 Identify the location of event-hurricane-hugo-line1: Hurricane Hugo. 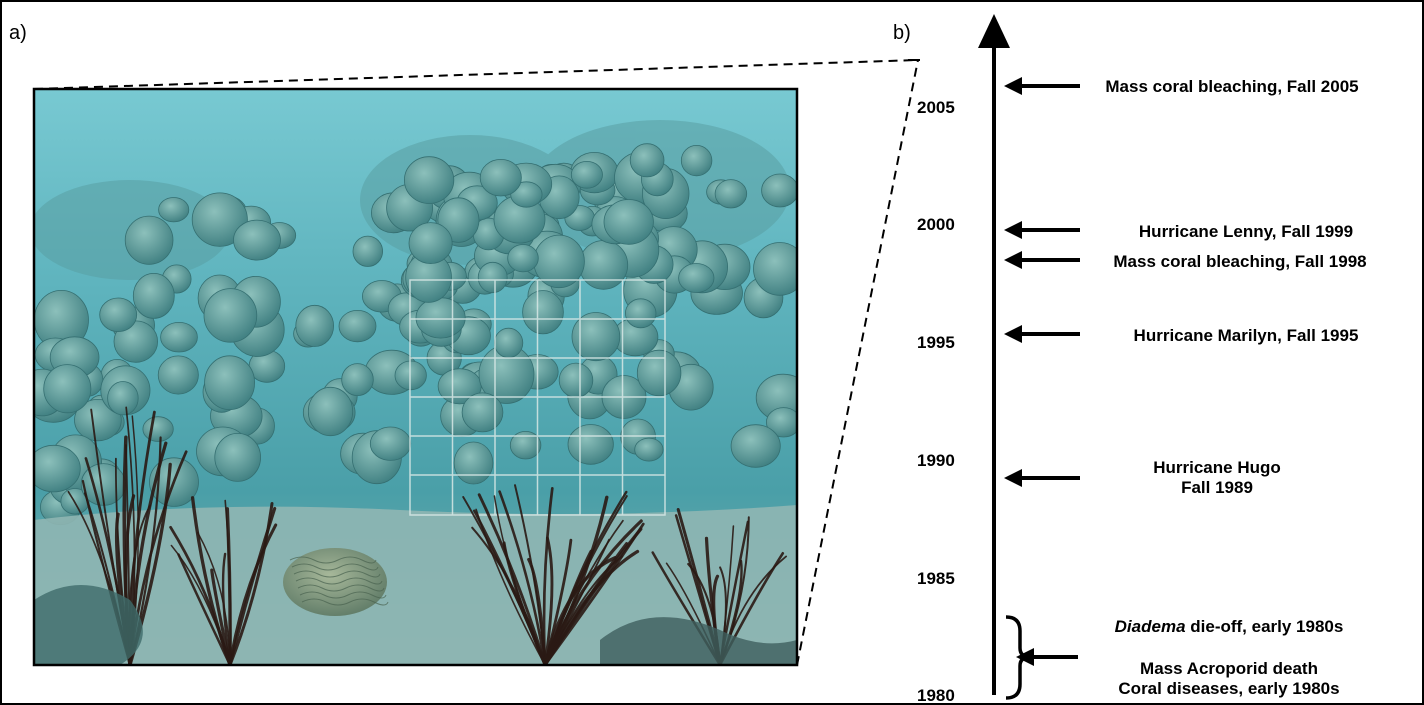
(1217, 467).